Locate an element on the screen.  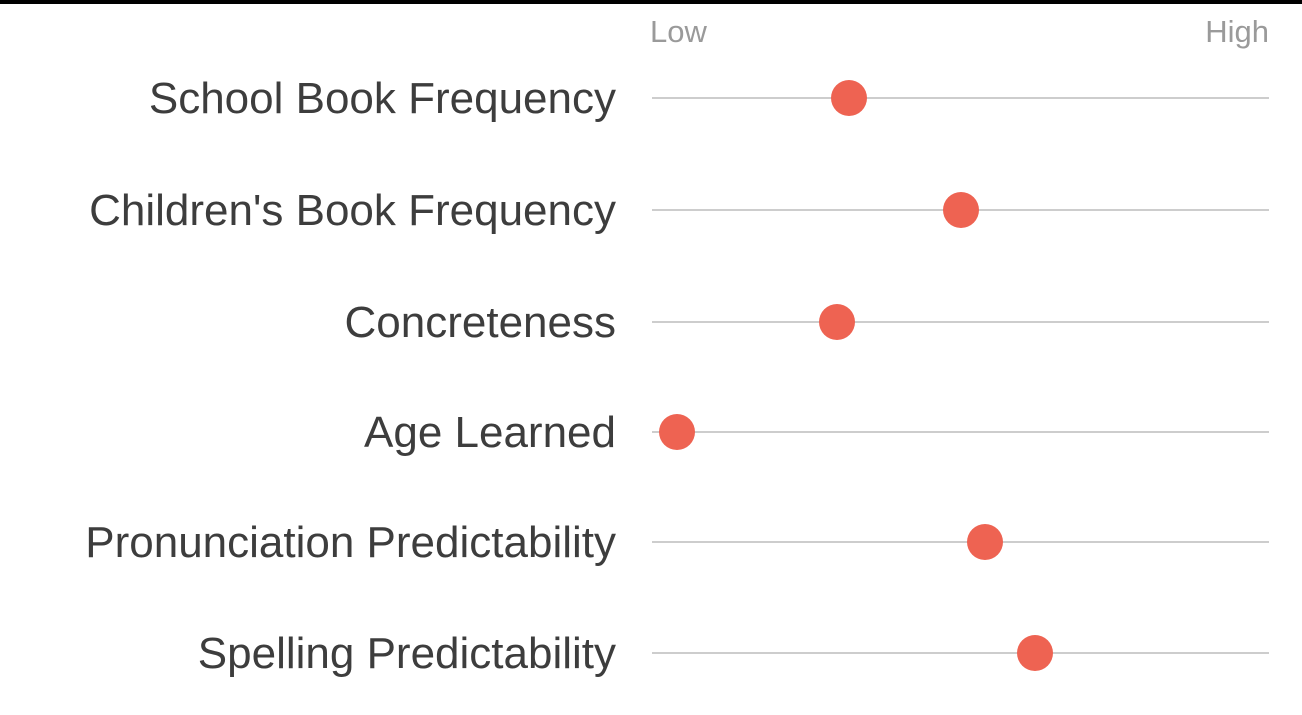
top-border-bar is located at coordinates (651, 2).